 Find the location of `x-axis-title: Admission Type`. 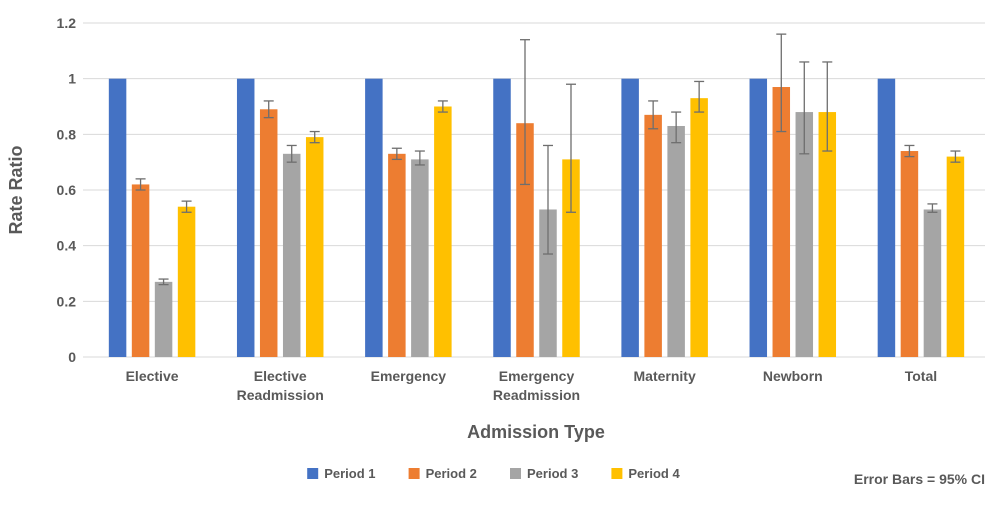

x-axis-title: Admission Type is located at coordinates (536, 432).